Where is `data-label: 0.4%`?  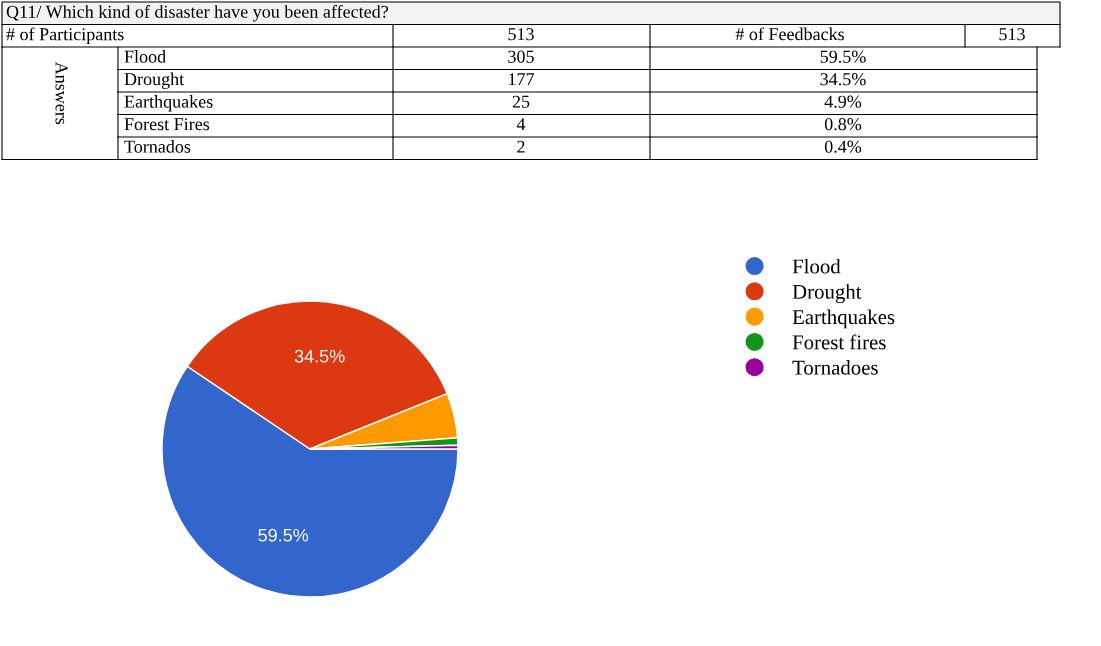
data-label: 0.4% is located at coordinates (843, 146).